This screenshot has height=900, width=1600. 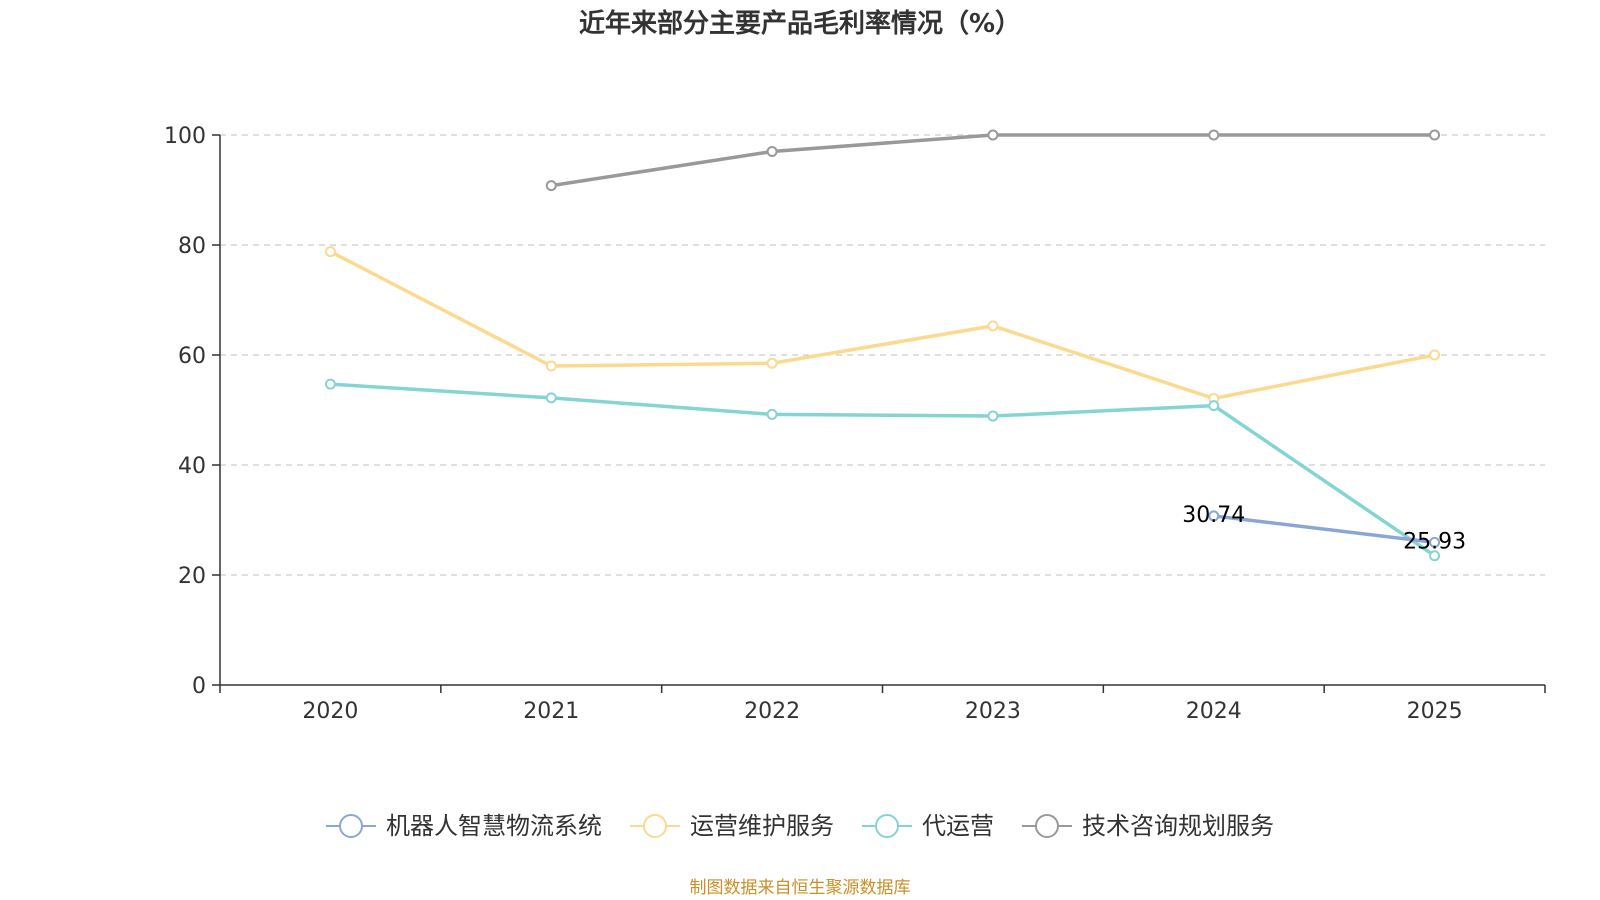 What do you see at coordinates (192, 246) in the screenshot?
I see `y-tick-label: 80` at bounding box center [192, 246].